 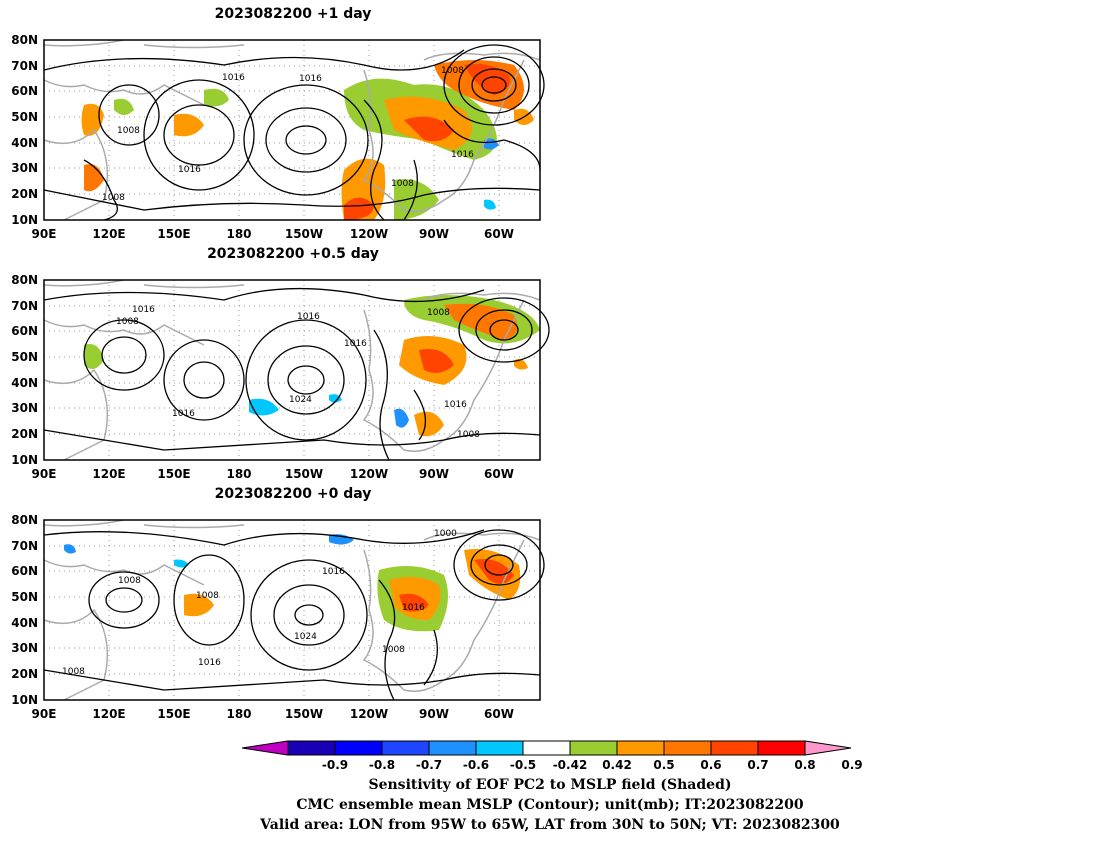 I want to click on lat-label-70: 70N, so click(x=24, y=306).